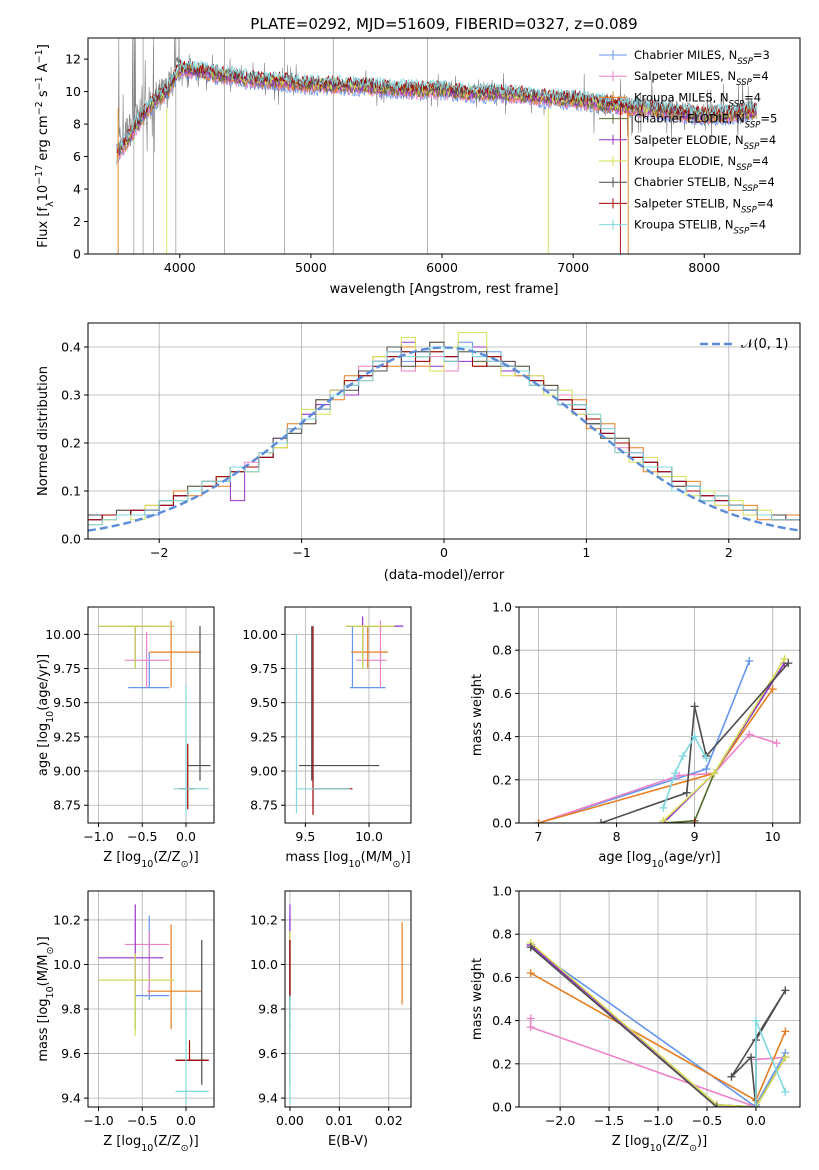 This screenshot has height=1170, width=819. What do you see at coordinates (264, 964) in the screenshot?
I see `y-tick-label: 10.0` at bounding box center [264, 964].